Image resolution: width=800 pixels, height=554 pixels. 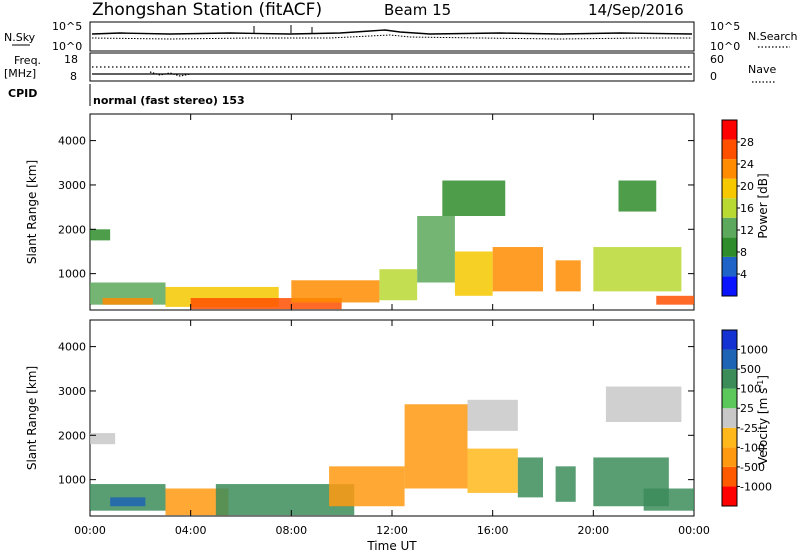 I want to click on velocity-colorbar-frame, so click(x=729, y=418).